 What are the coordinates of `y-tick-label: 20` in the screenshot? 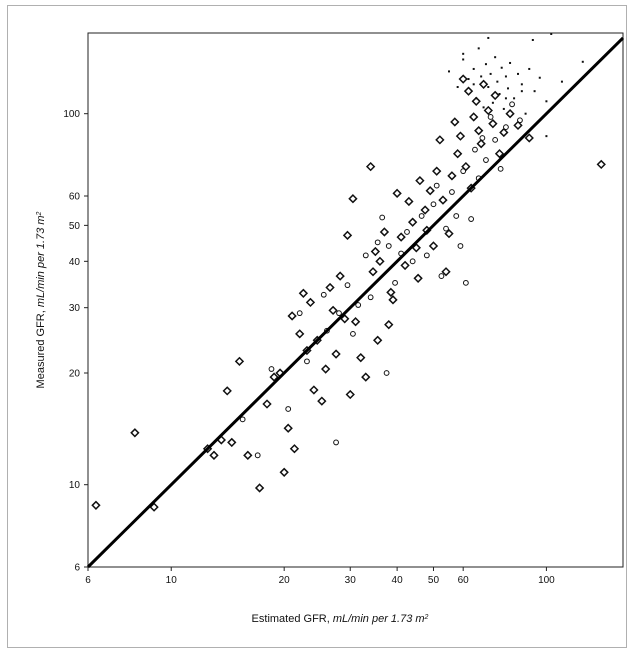 It's located at (75, 374).